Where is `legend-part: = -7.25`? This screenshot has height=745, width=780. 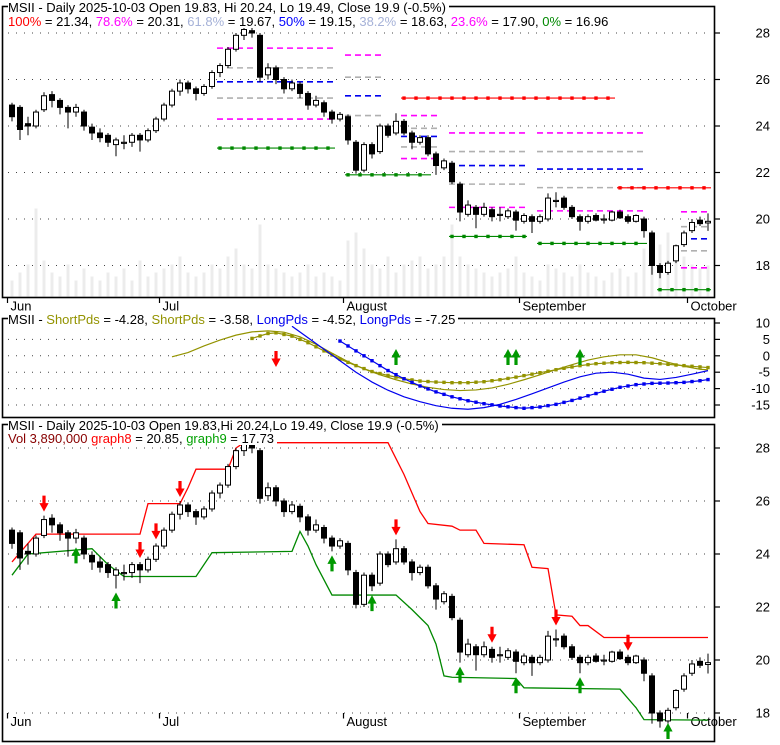
legend-part: = -7.25 is located at coordinates (433, 319).